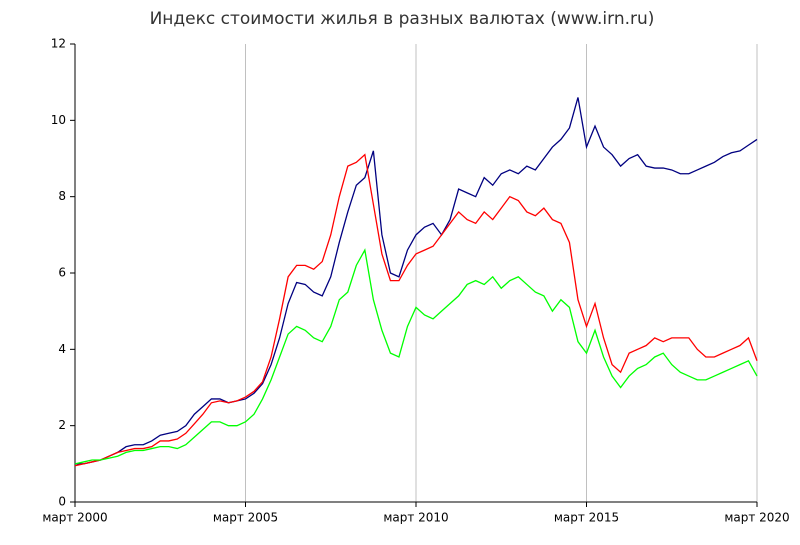 This screenshot has width=800, height=545. I want to click on x-tick-label: март 2005, so click(245, 518).